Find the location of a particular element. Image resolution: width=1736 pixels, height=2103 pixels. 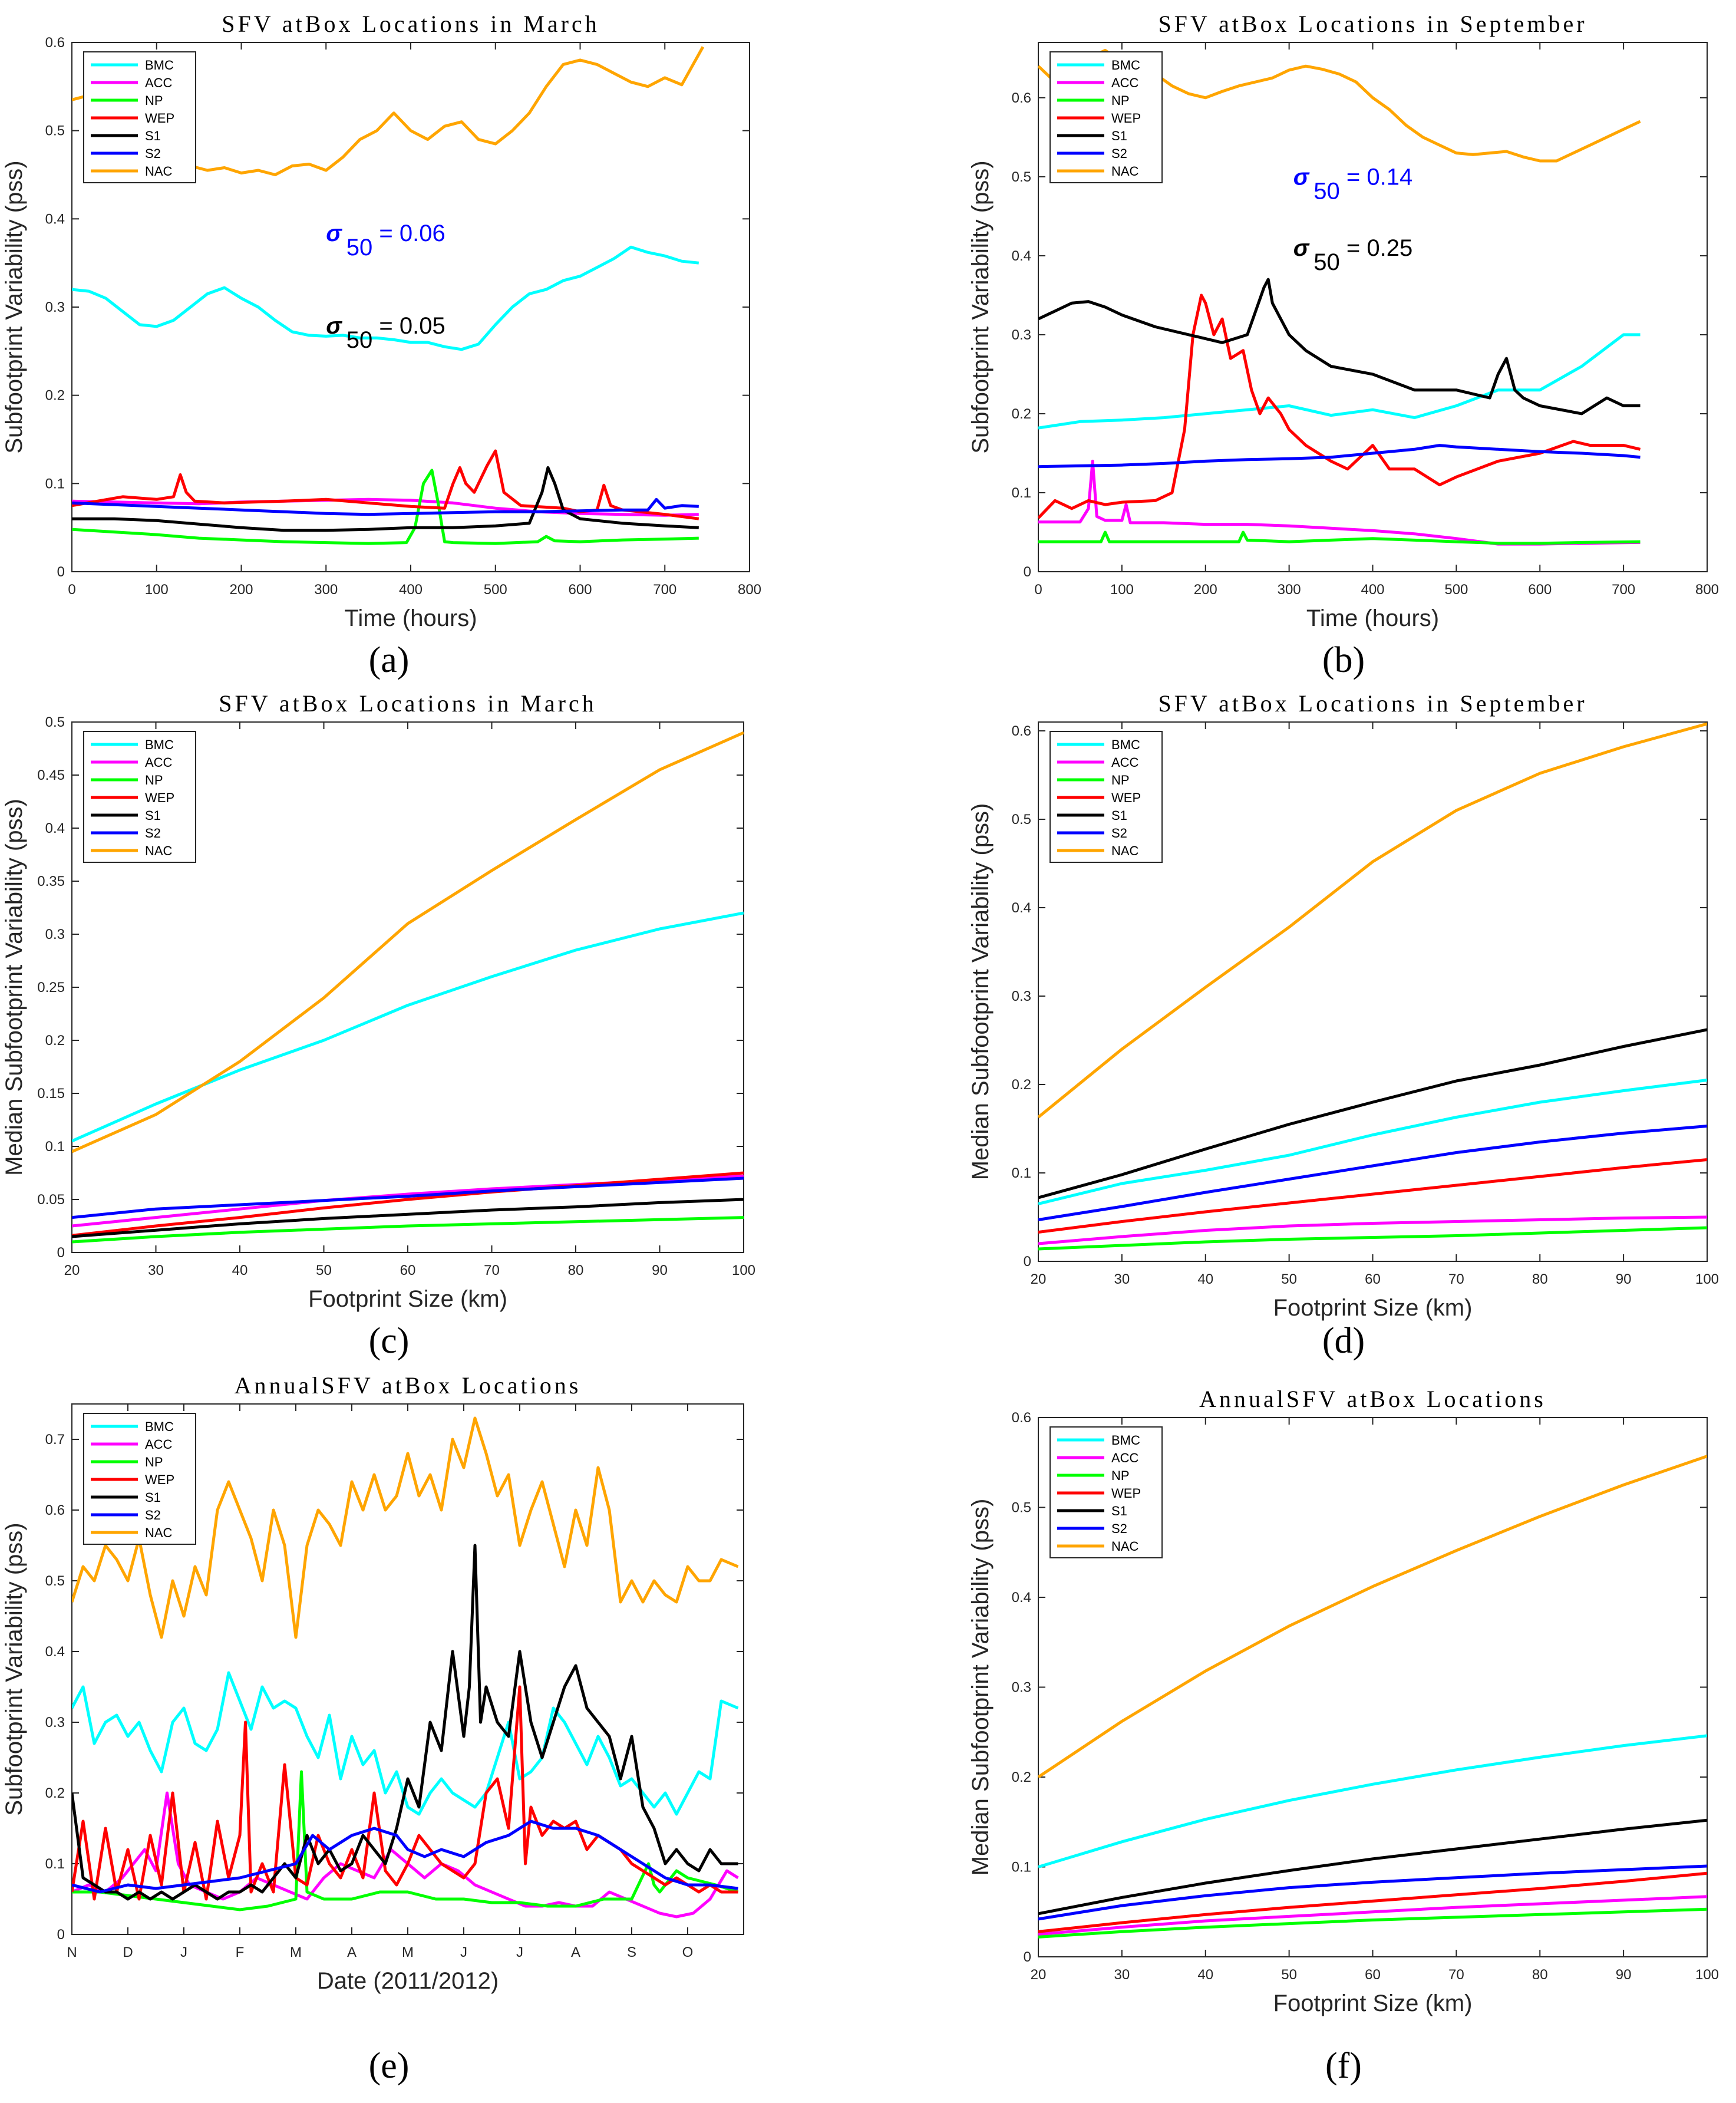

x-tick-label-e-7: J is located at coordinates (463, 1952).